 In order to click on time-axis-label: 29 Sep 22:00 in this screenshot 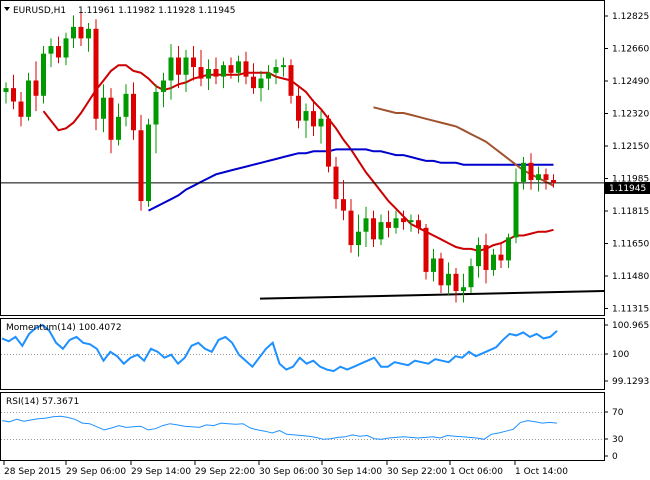, I will do `click(225, 472)`.